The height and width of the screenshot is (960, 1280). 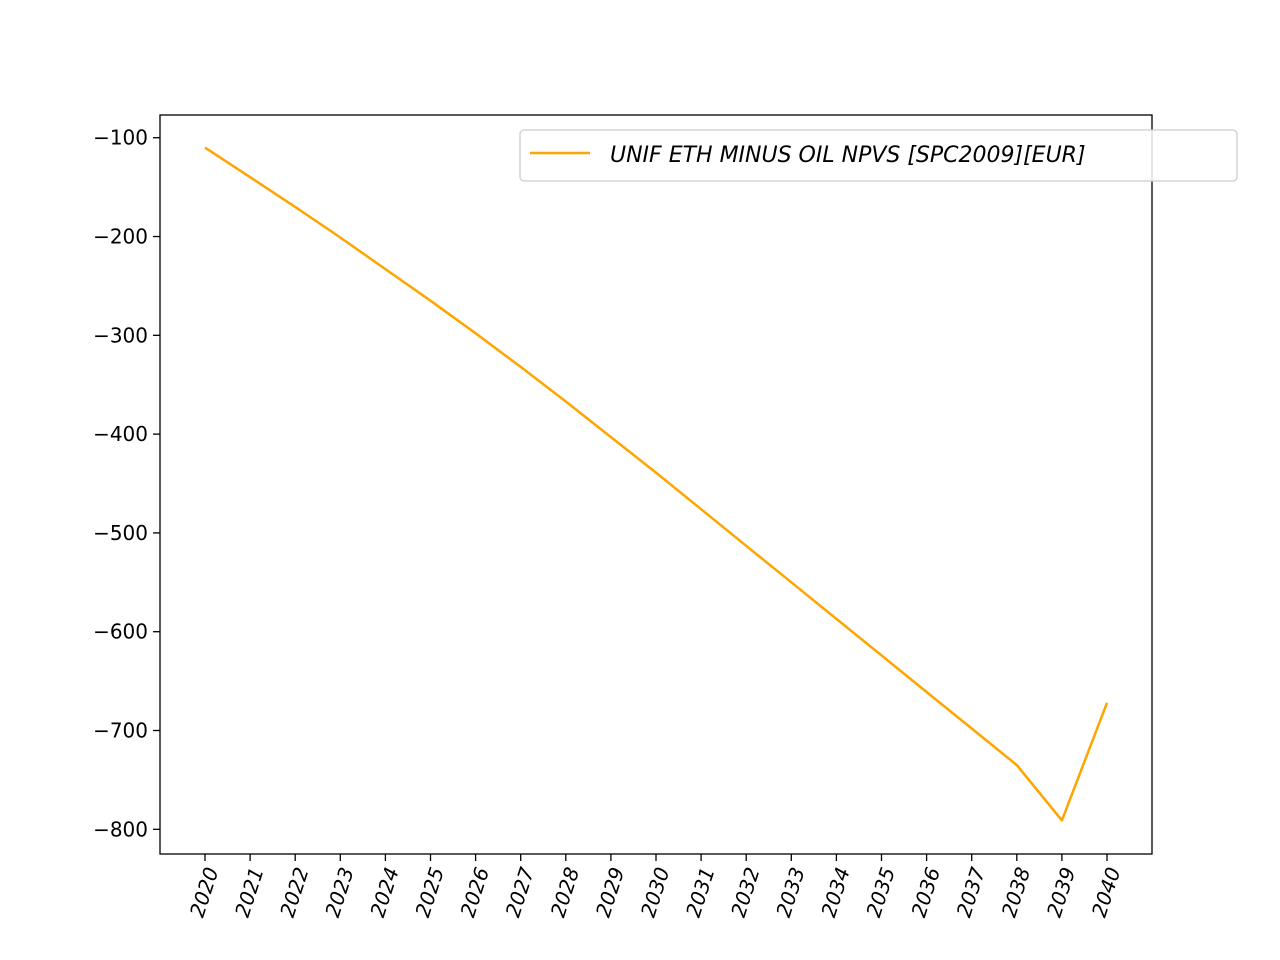 I want to click on y-tick-label: −200, so click(x=120, y=237).